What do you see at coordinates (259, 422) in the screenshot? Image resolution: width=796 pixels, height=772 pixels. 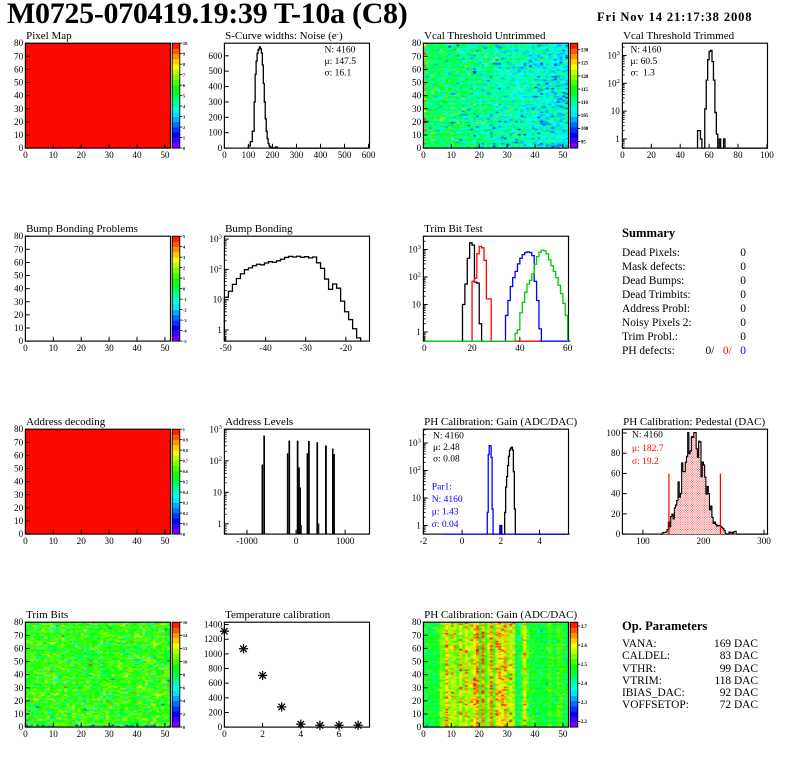 I see `svg-text: Address Levels` at bounding box center [259, 422].